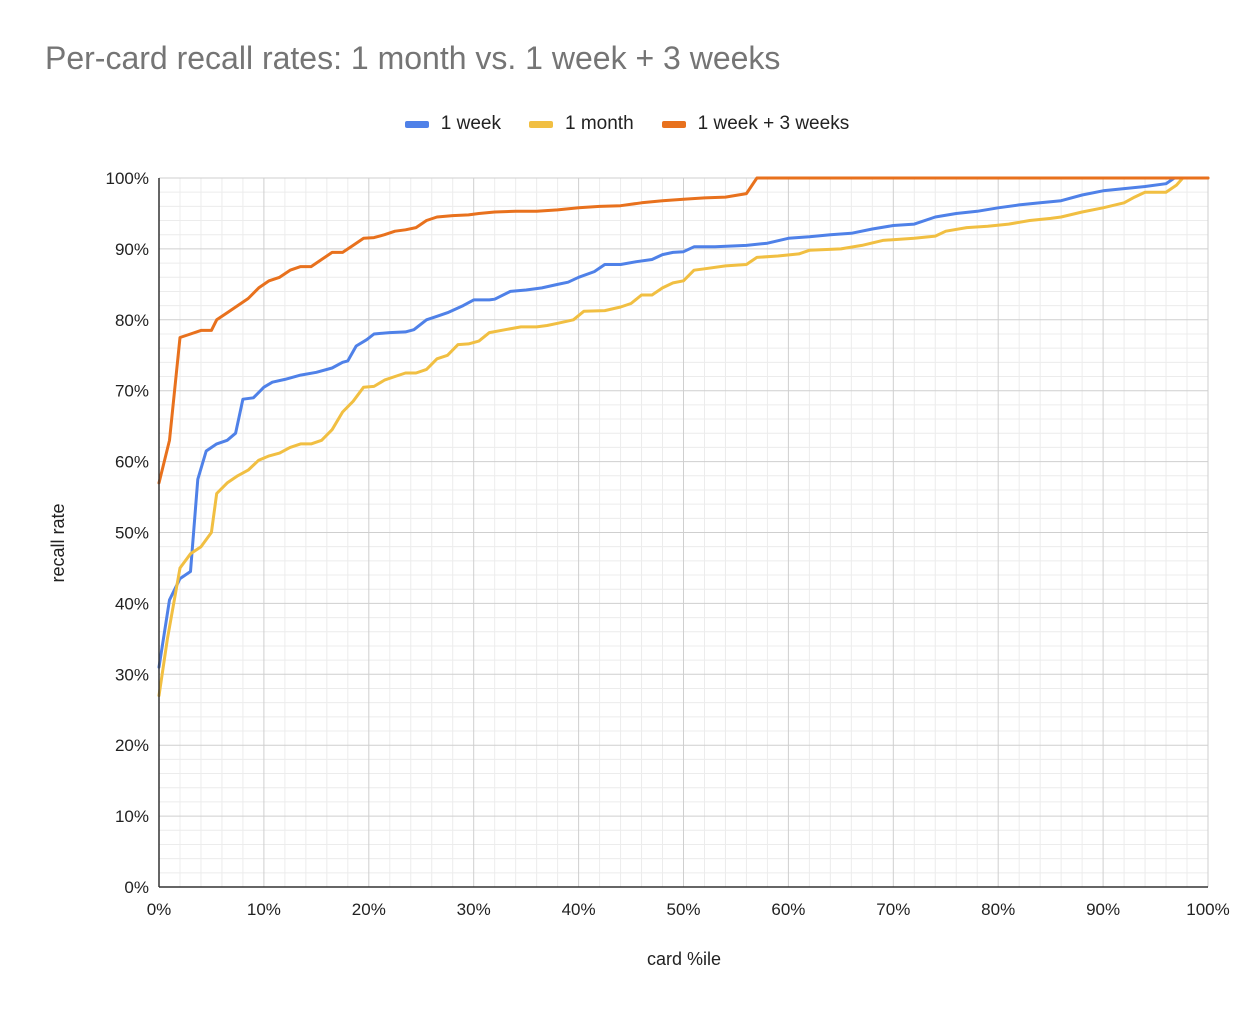 This screenshot has height=1016, width=1254. What do you see at coordinates (132, 745) in the screenshot?
I see `y-tick-label: 20%` at bounding box center [132, 745].